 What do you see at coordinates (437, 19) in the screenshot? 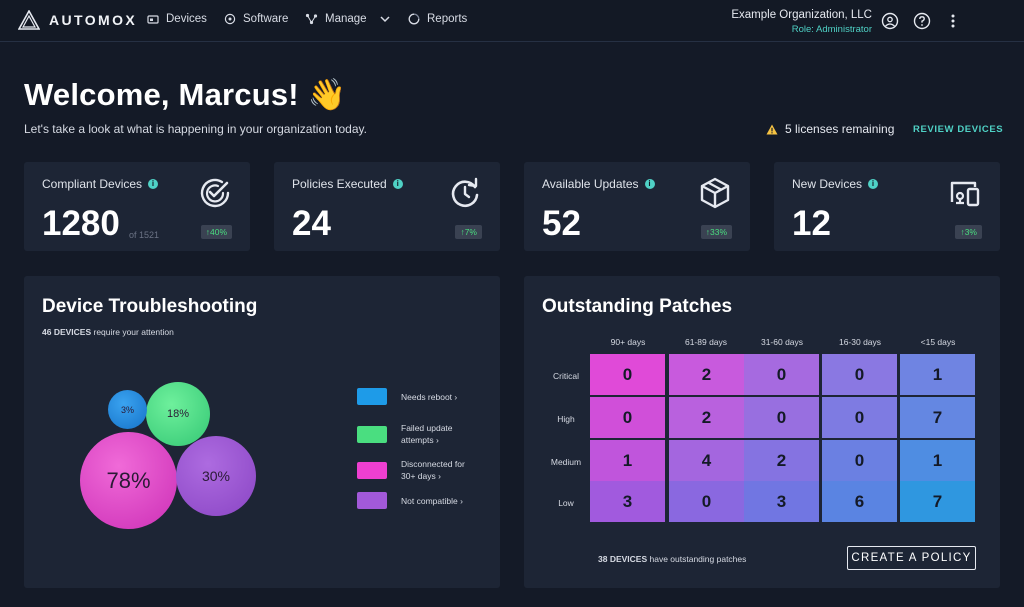
I see `nav-reports: Reports` at bounding box center [437, 19].